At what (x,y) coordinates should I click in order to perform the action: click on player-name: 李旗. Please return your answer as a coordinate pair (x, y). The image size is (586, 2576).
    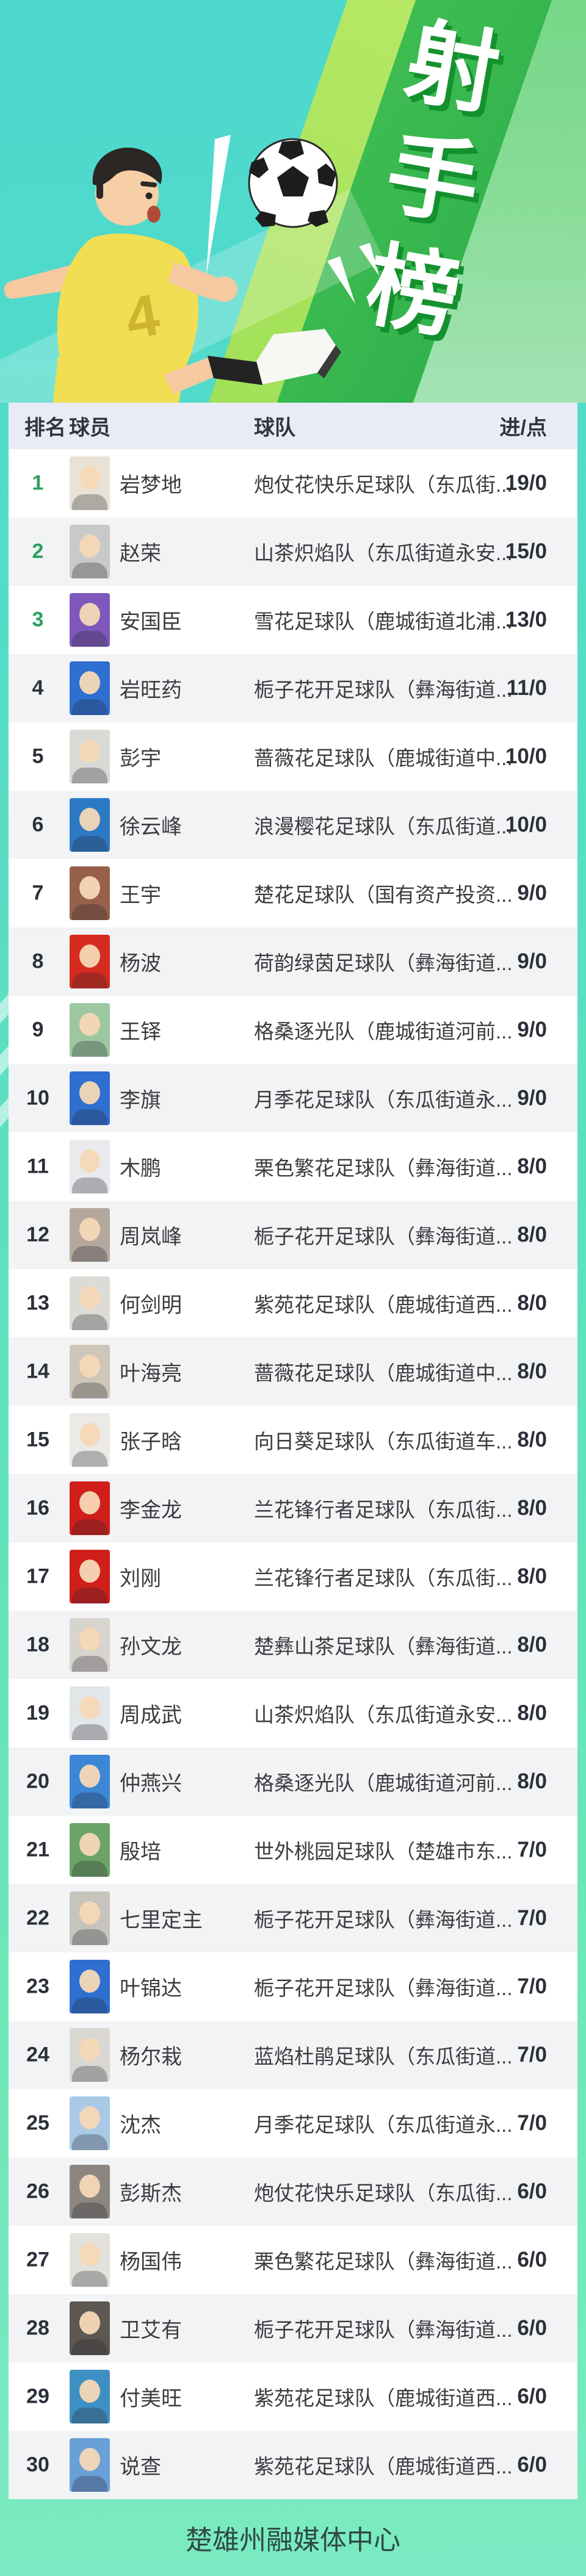
    Looking at the image, I should click on (140, 1100).